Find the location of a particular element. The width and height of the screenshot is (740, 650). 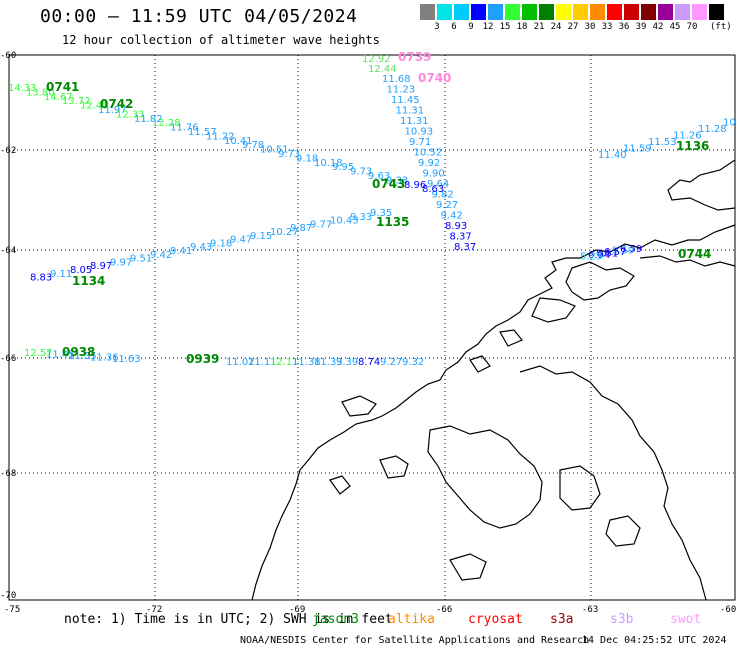

legend-s3a: s3a is located at coordinates (562, 619).